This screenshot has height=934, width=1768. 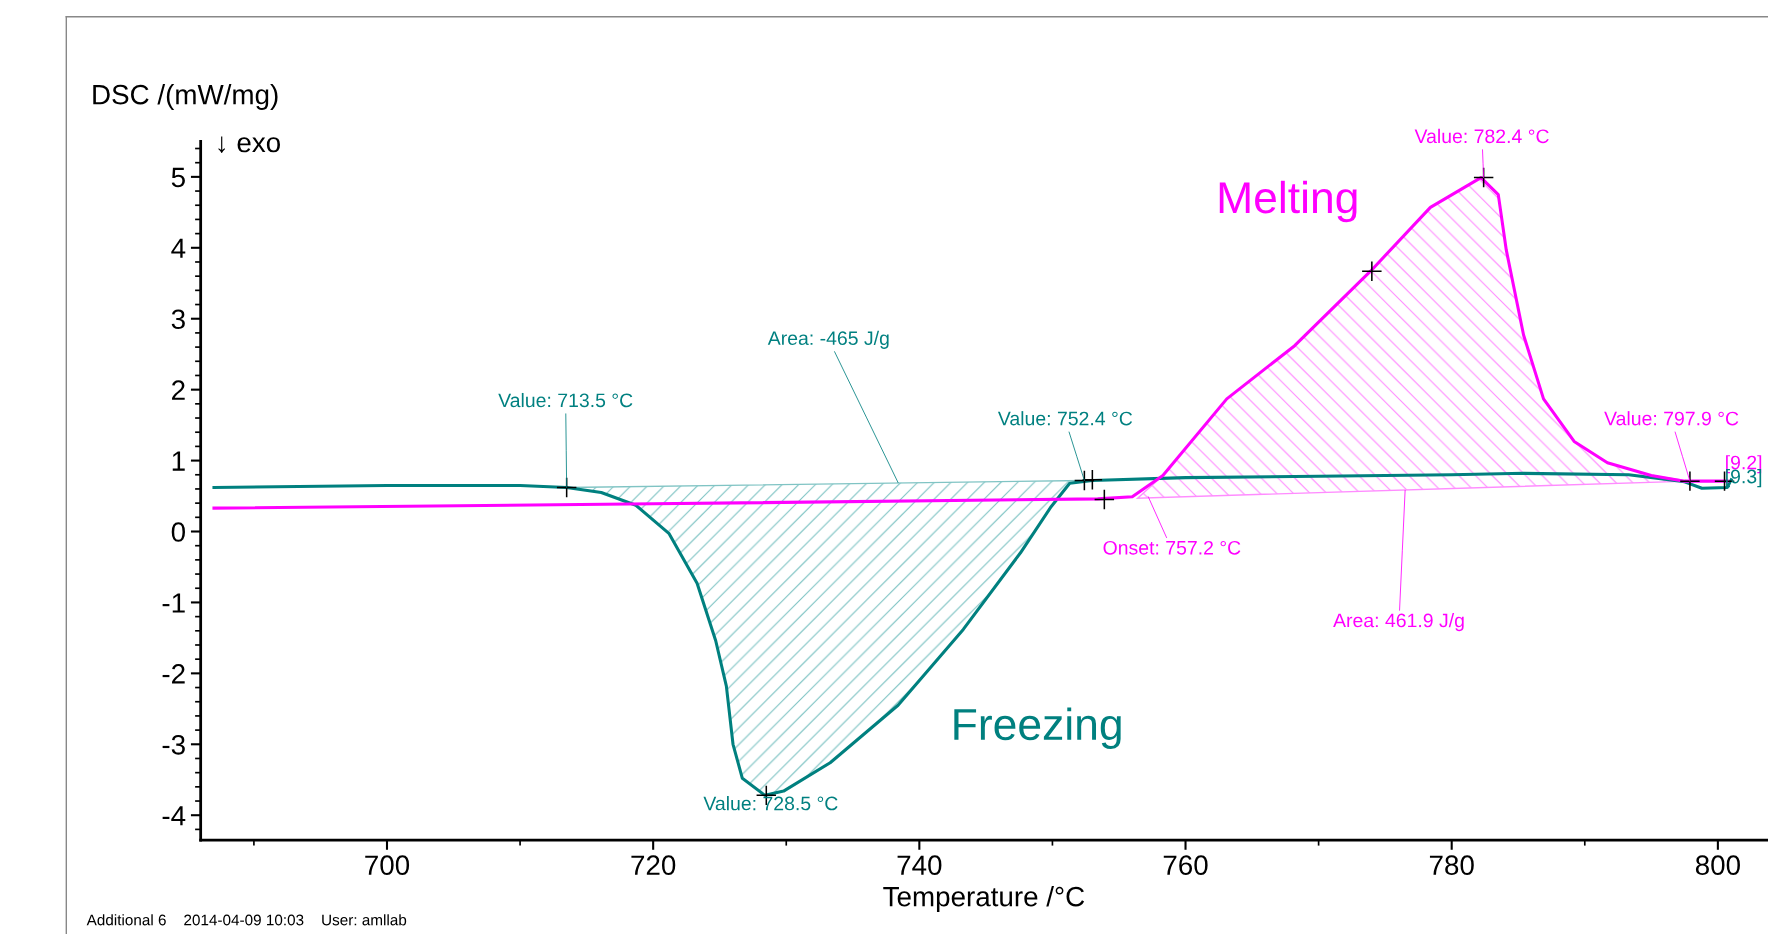 What do you see at coordinates (173, 603) in the screenshot?
I see `y-tick-label: -1` at bounding box center [173, 603].